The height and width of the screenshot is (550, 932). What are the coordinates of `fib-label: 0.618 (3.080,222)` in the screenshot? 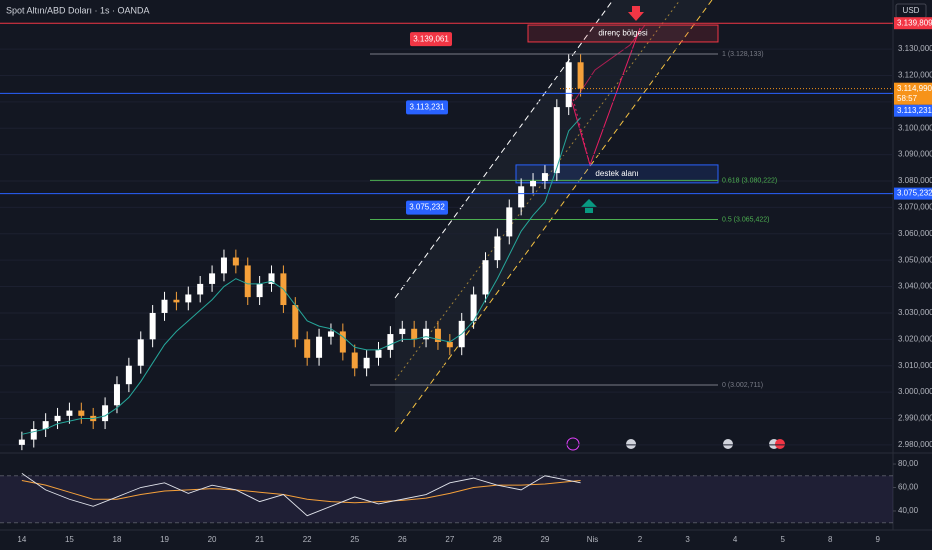 It's located at (749, 180).